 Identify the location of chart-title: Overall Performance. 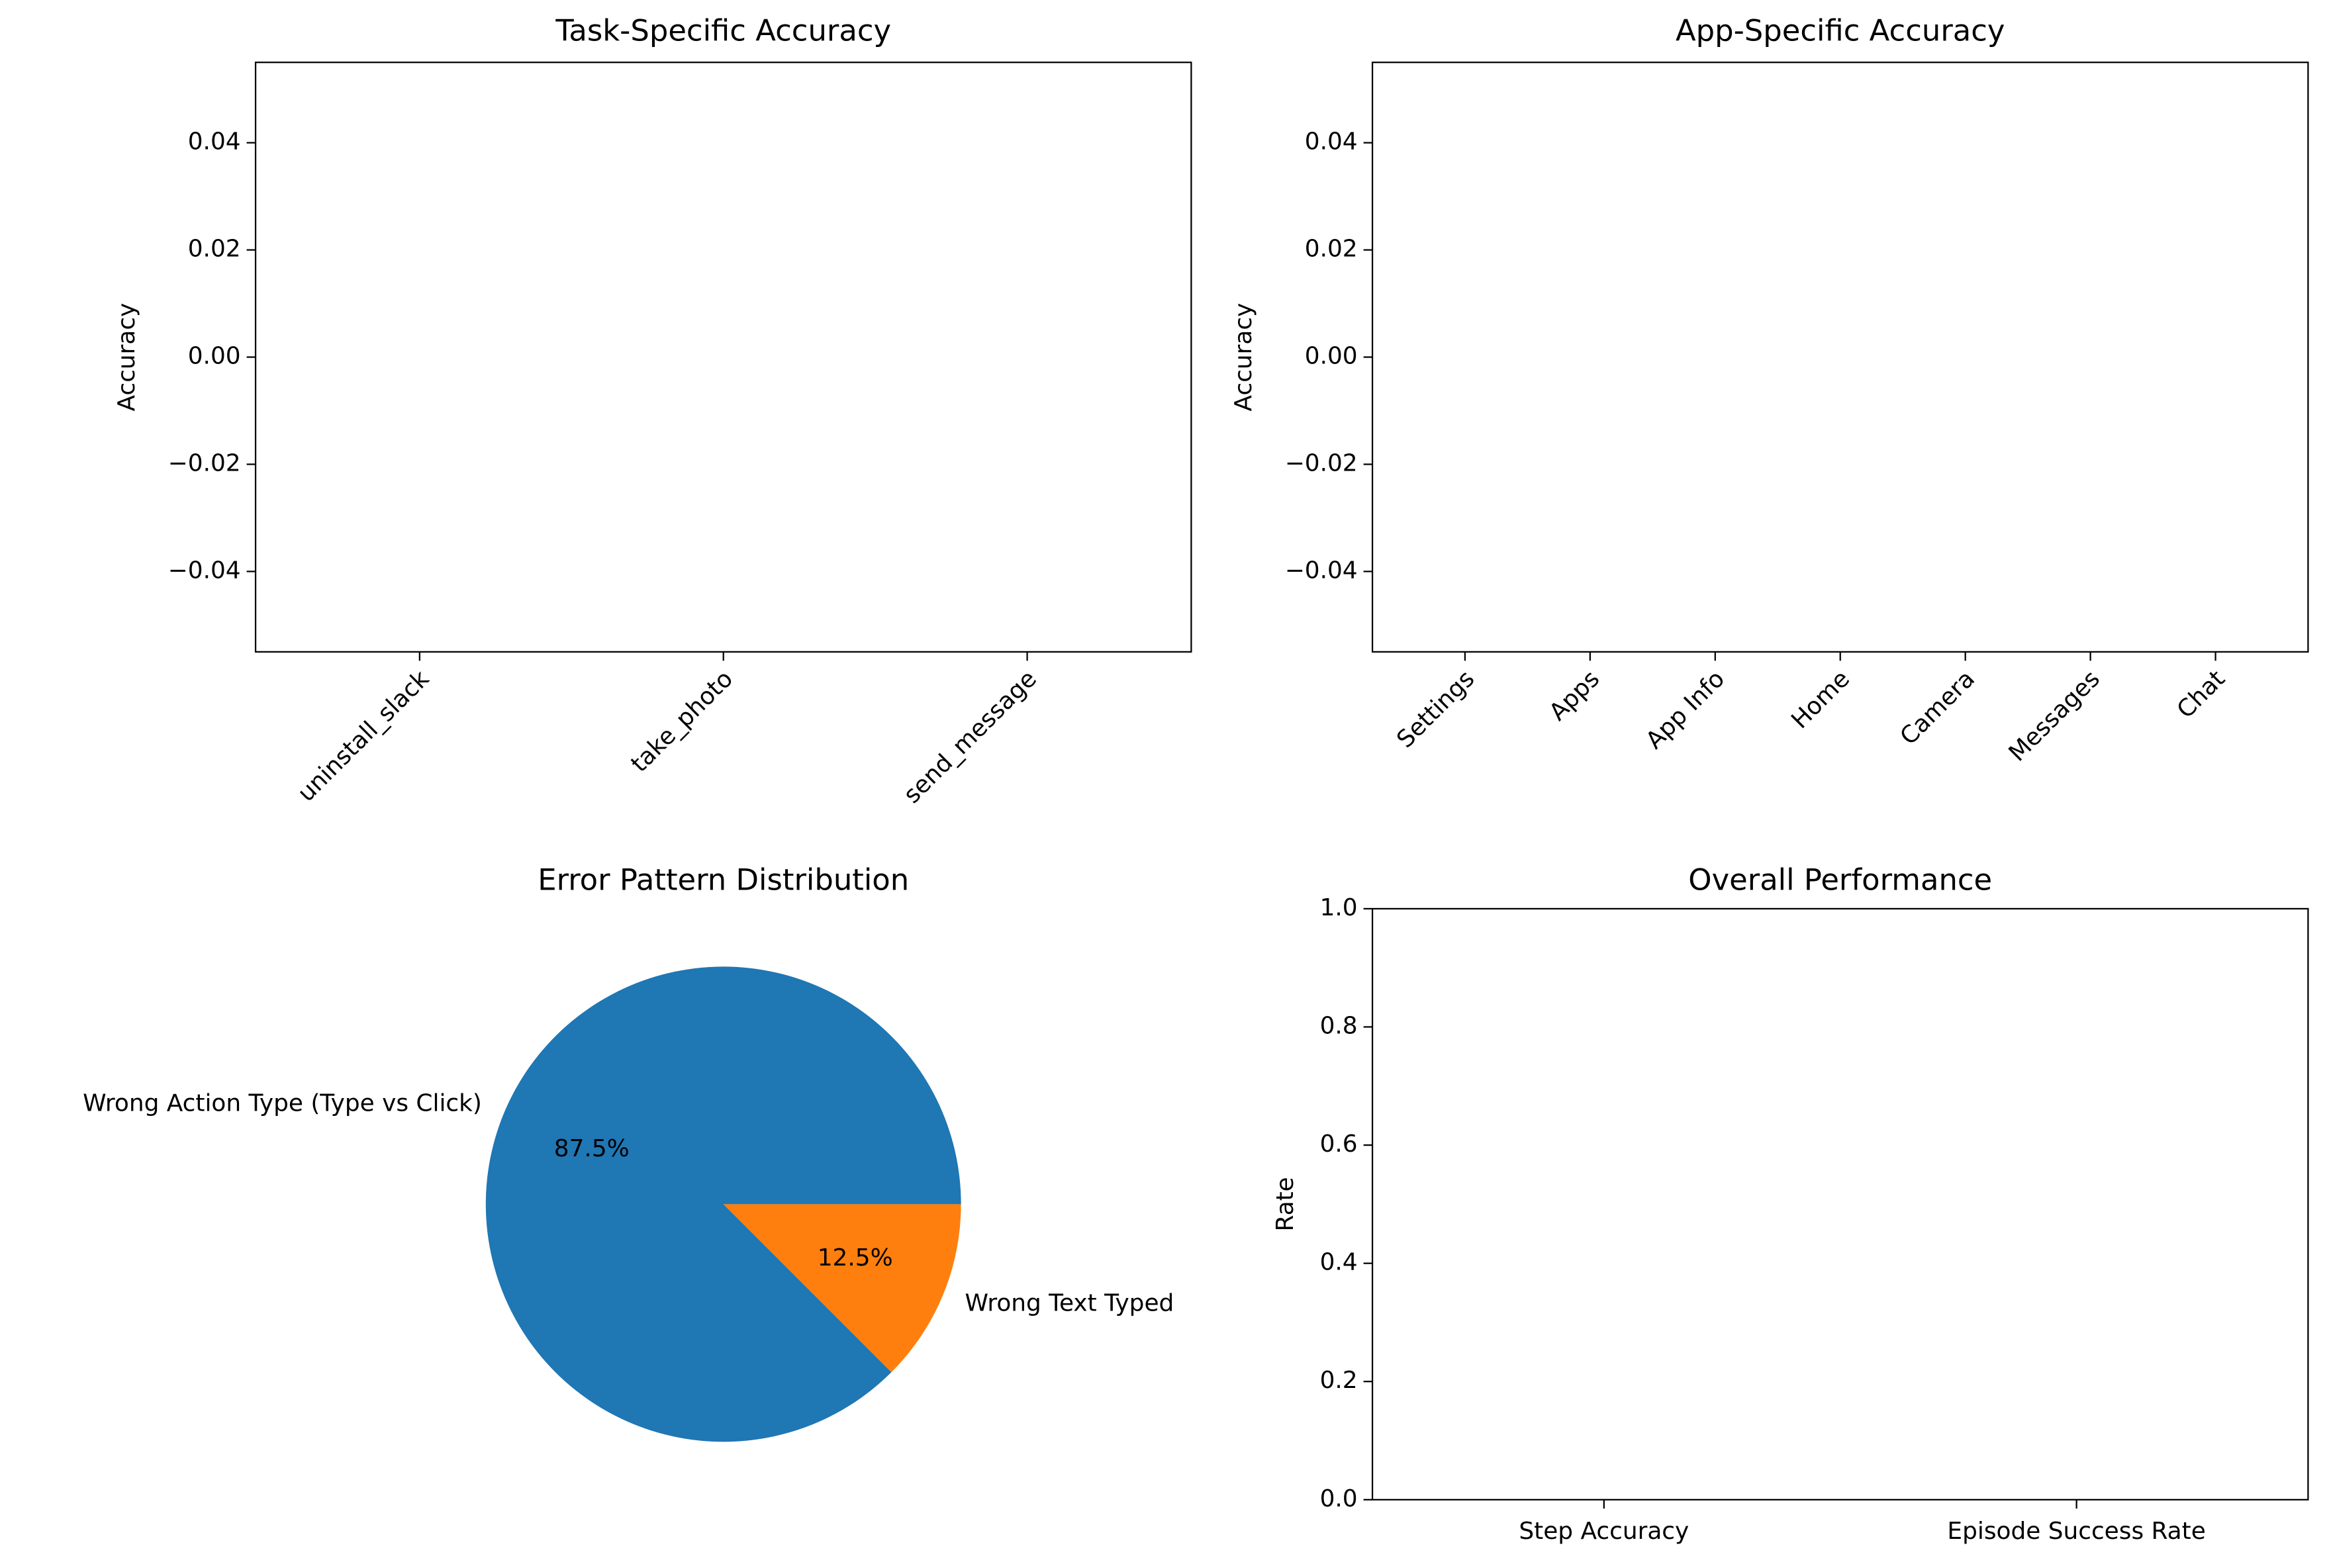
(1840, 880).